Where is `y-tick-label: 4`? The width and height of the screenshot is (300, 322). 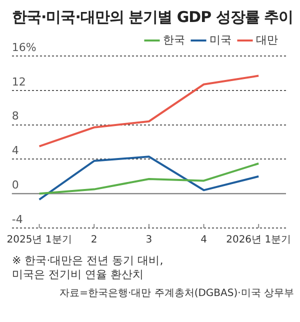 y-tick-label: 4 is located at coordinates (15, 151).